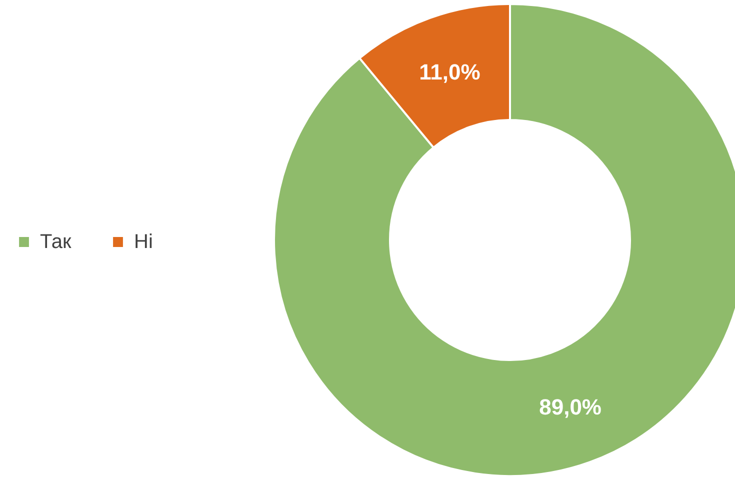  Describe the element at coordinates (449, 72) in the screenshot. I see `data-label: 11,0%` at that location.